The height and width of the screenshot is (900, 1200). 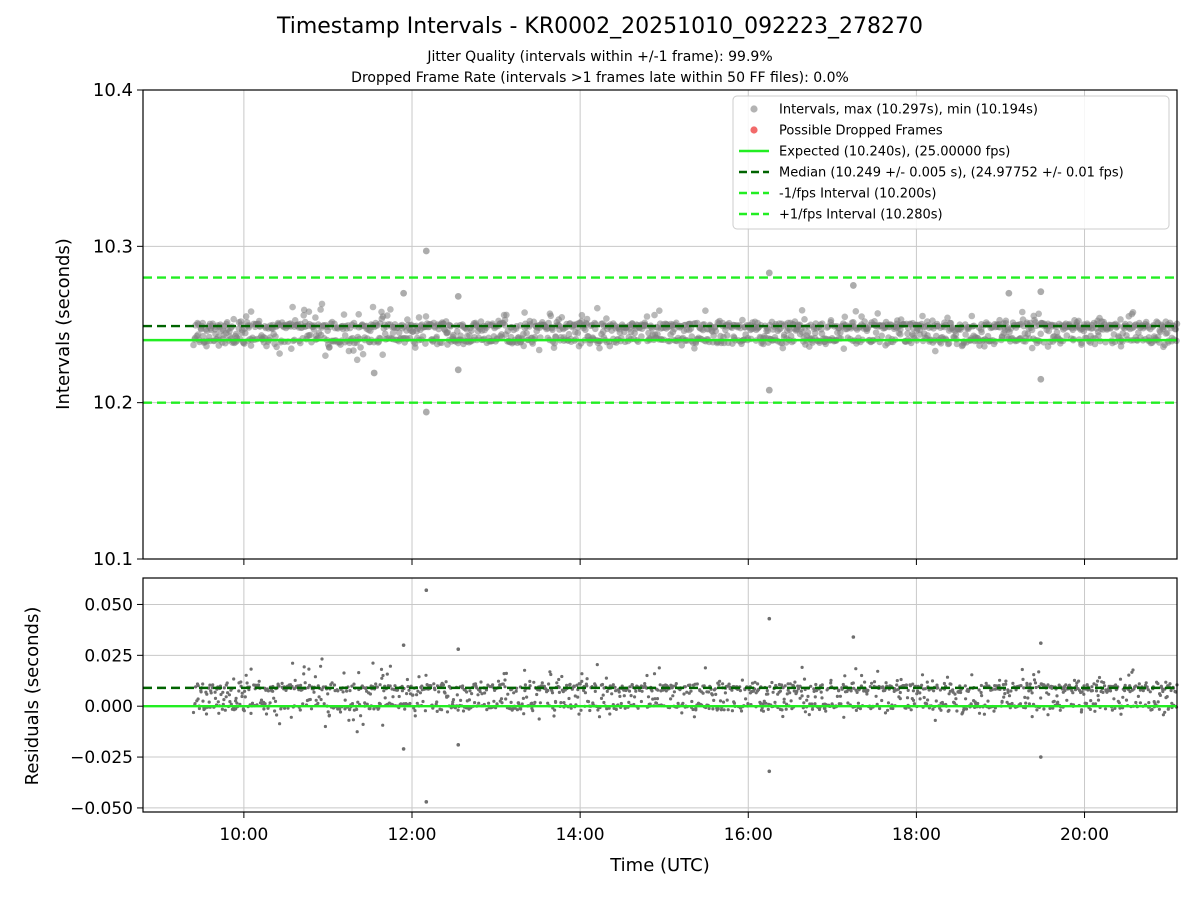 I want to click on bottom-y-tick-label: −0.025, so click(x=101, y=758).